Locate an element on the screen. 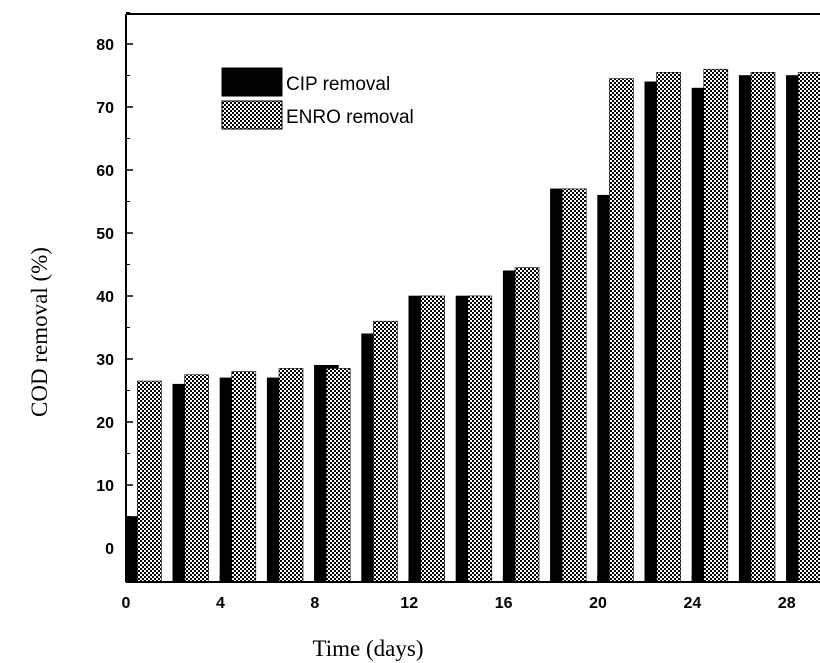  legend: CIP removal ENRO removal is located at coordinates (317, 98).